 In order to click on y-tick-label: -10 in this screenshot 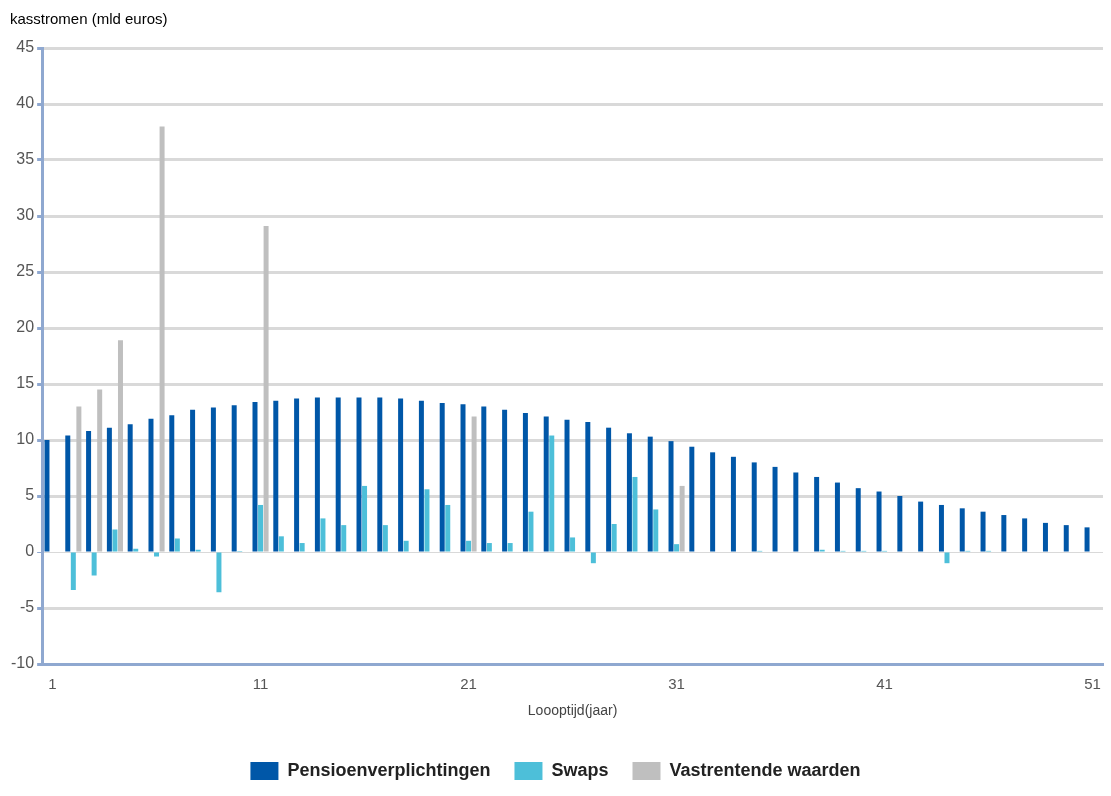, I will do `click(23, 663)`.